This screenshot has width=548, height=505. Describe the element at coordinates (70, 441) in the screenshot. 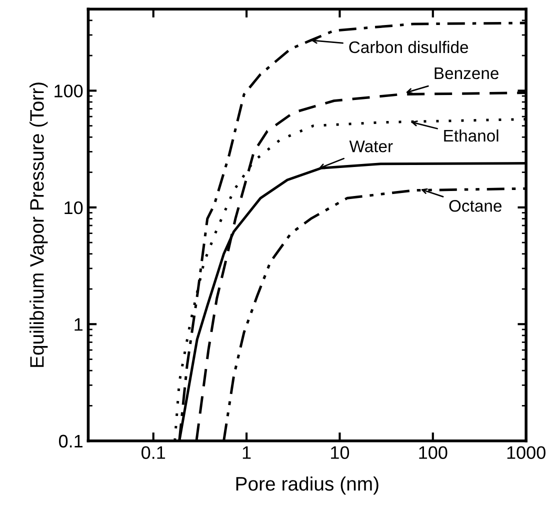

I see `y-tick-label: 0.1` at that location.